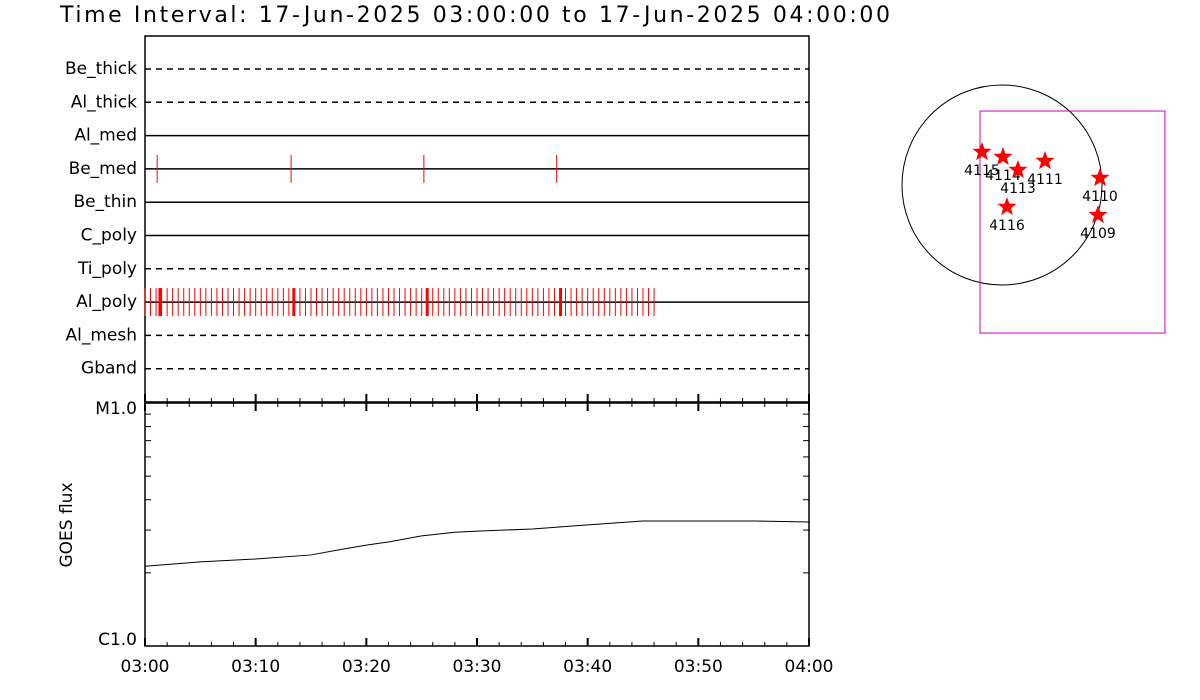 This screenshot has width=1200, height=700. Describe the element at coordinates (809, 667) in the screenshot. I see `x-tick-label: 04:00` at that location.